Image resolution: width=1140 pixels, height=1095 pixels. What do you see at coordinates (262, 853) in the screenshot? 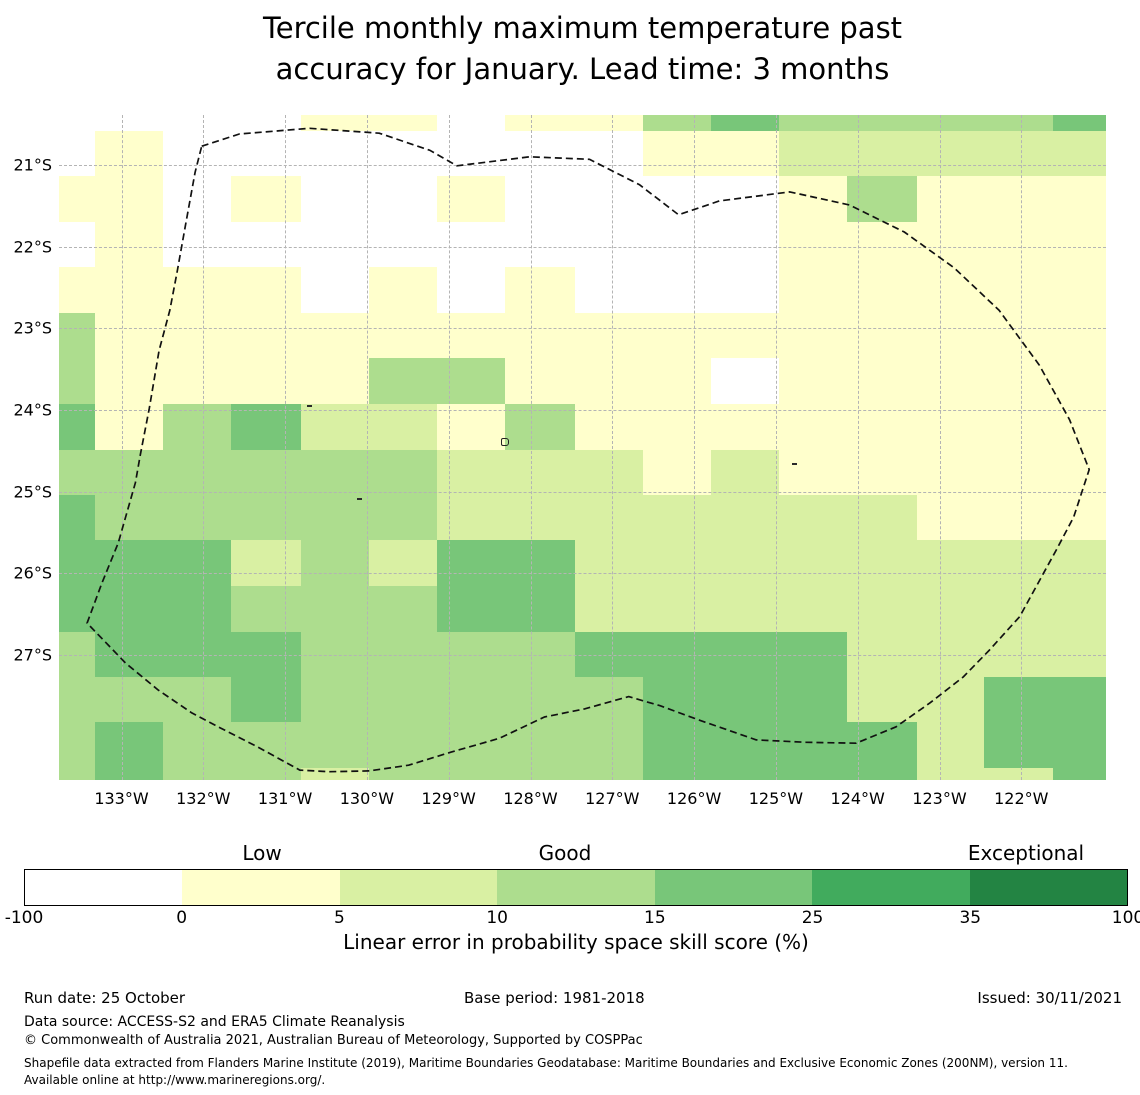
I see `colorbar-category-label: Low` at bounding box center [262, 853].